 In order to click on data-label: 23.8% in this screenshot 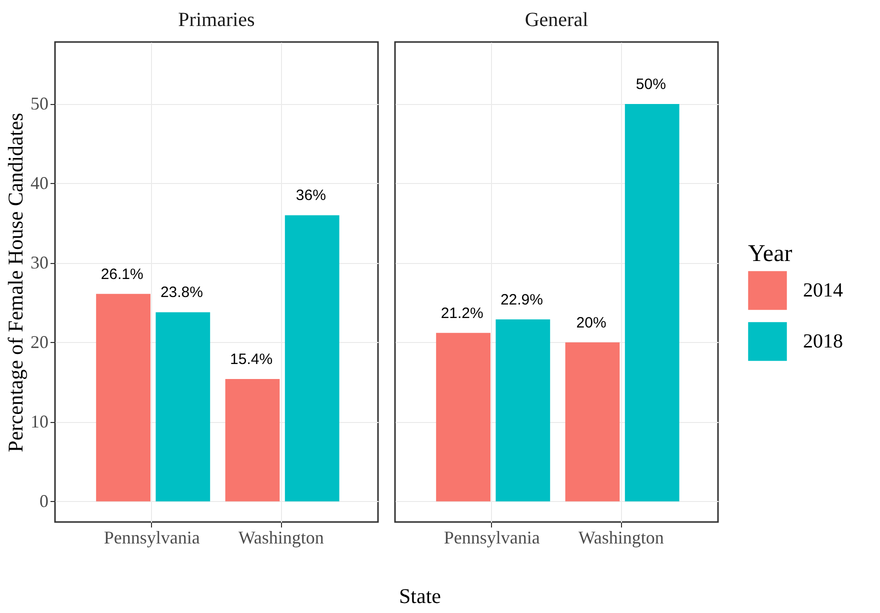, I will do `click(181, 293)`.